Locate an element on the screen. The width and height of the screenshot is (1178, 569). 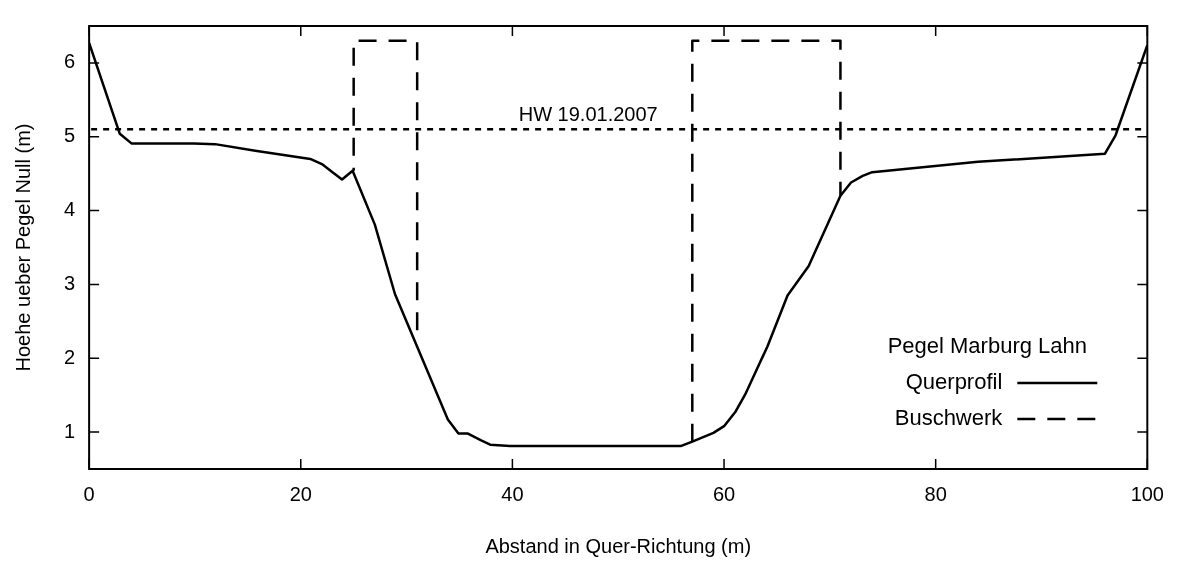
y-tick-label: 4 is located at coordinates (70, 209).